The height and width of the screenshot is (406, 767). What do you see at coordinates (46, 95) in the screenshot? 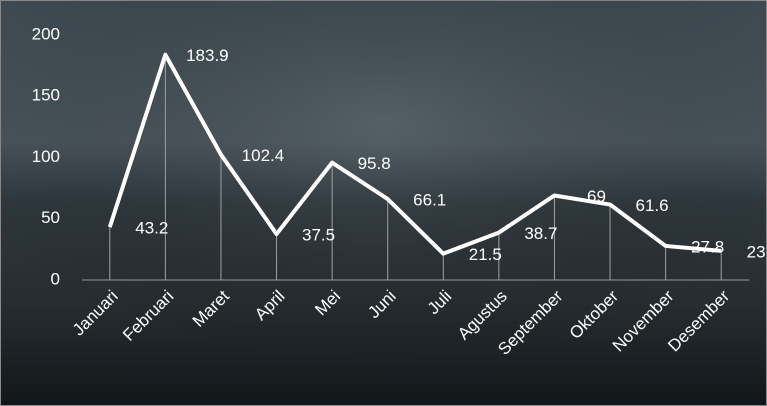
I see `y-tick-label: 150` at bounding box center [46, 95].